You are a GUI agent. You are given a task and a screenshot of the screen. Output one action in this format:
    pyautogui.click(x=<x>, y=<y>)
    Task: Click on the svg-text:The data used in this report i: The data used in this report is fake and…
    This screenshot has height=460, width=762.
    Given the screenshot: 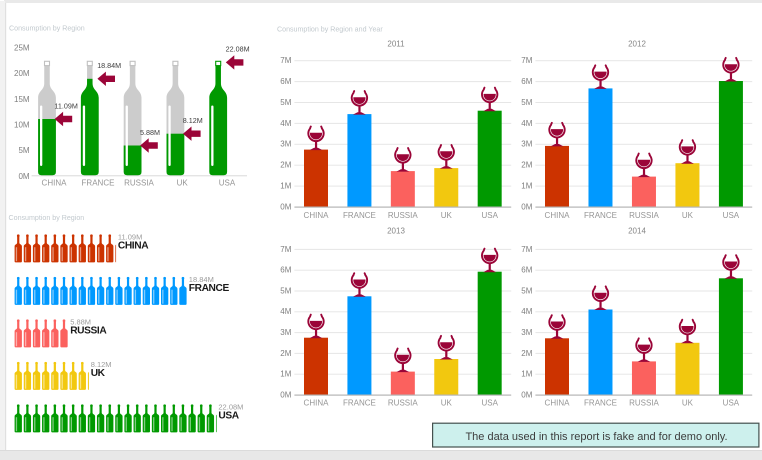 What is the action you would take?
    pyautogui.click(x=596, y=437)
    